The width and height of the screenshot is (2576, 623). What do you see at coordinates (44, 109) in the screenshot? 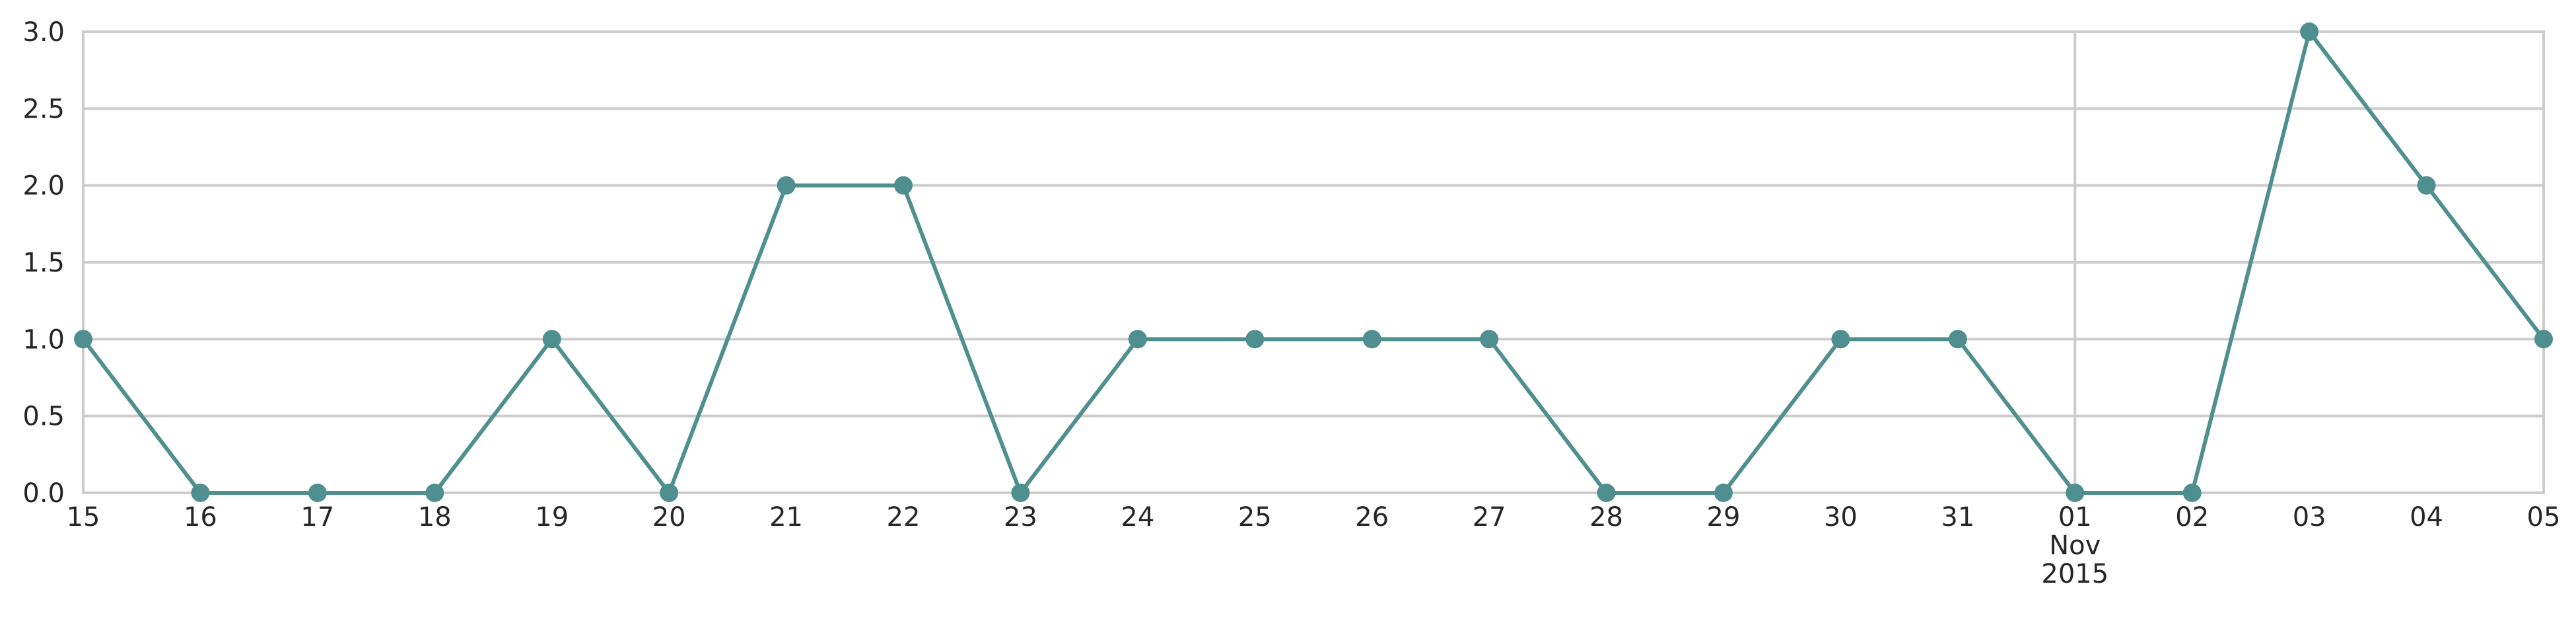
I see `y-tick-label: 2.5` at bounding box center [44, 109].